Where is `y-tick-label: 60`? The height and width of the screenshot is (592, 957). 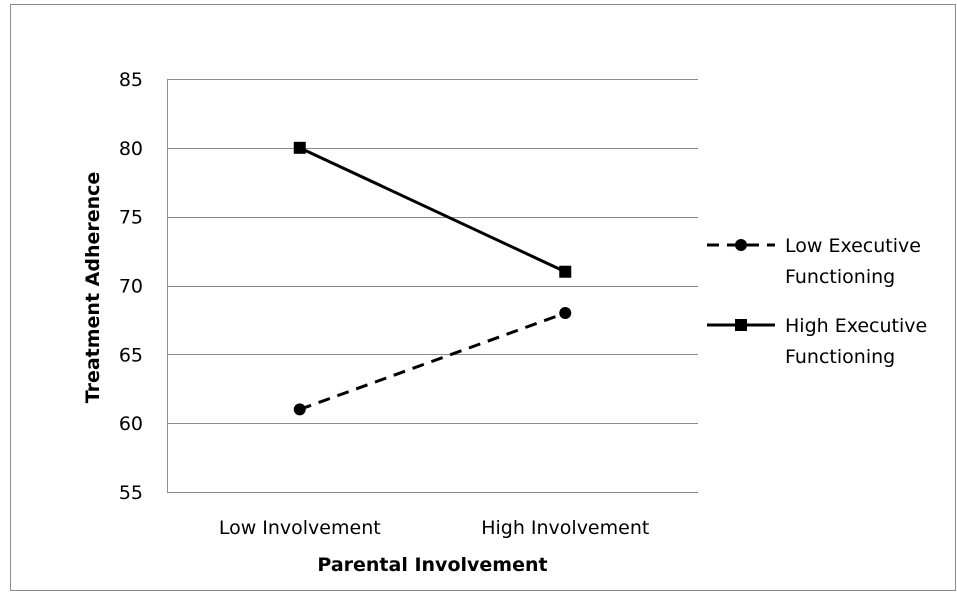
y-tick-label: 60 is located at coordinates (131, 424).